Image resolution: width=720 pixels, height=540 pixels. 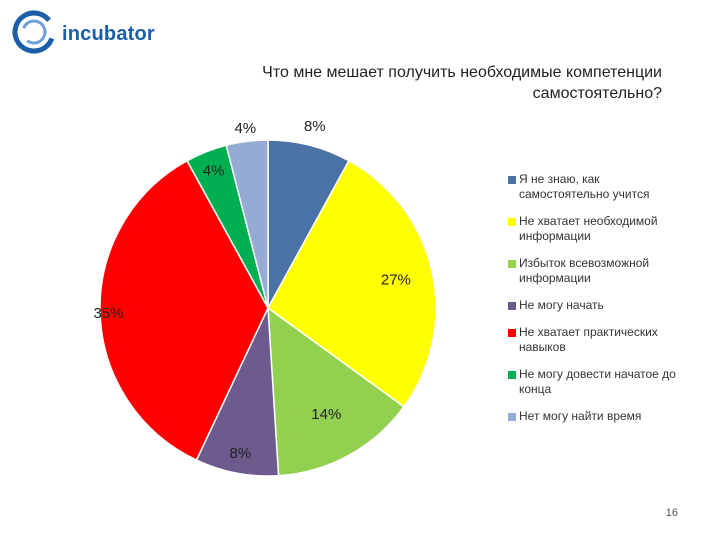 I want to click on legend-item-1: Я не знаю, как самостоятельно учится, so click(x=598, y=187).